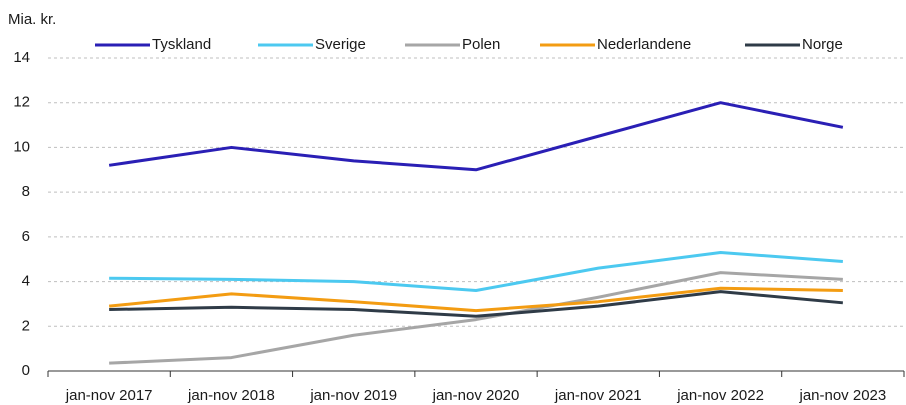 The width and height of the screenshot is (906, 405). I want to click on y-tick-label: 12, so click(21, 102).